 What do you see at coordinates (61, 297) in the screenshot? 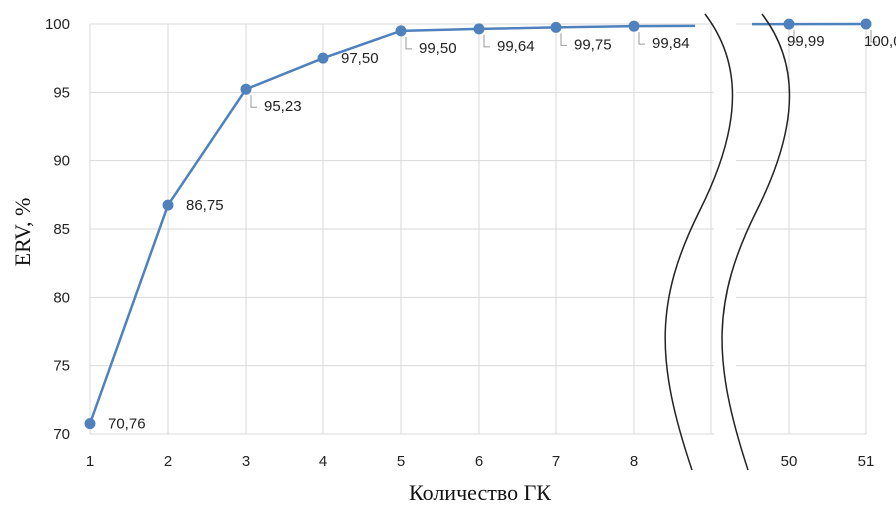
I see `y-tick-label: 80` at bounding box center [61, 297].